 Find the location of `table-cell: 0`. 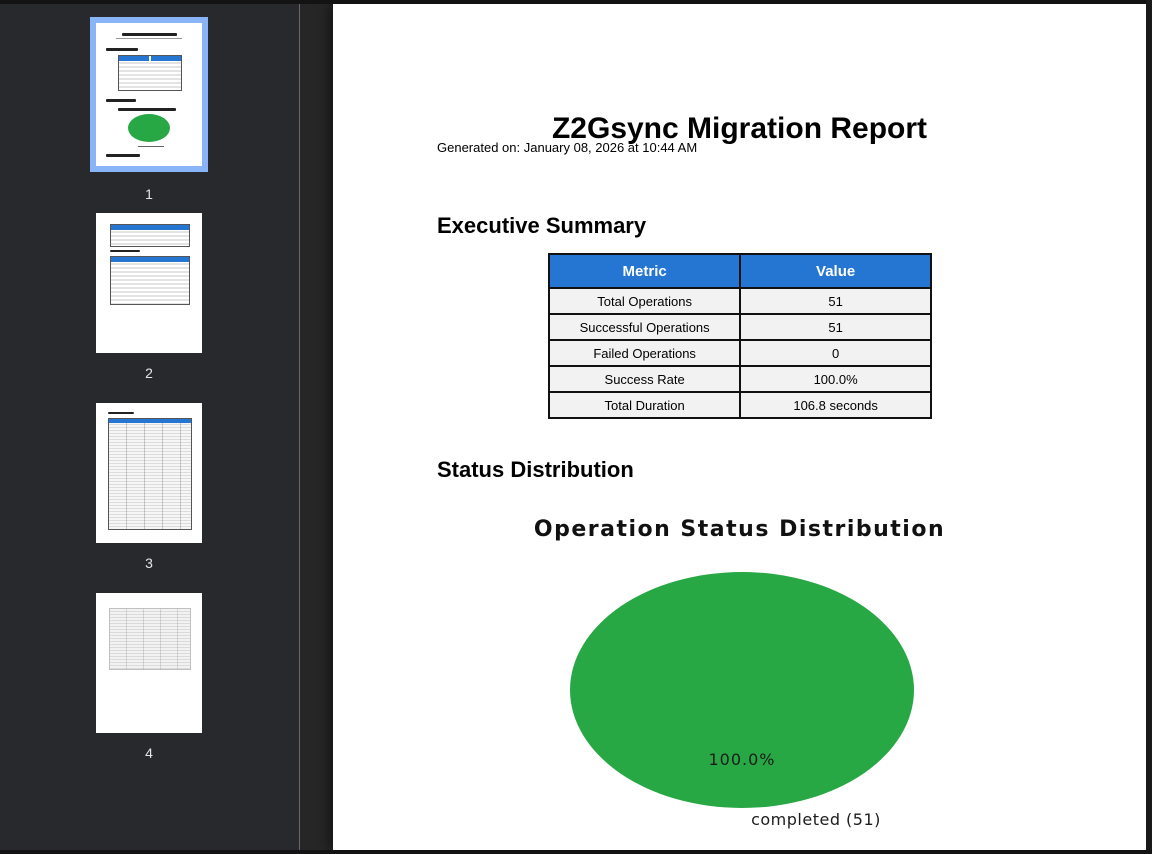

table-cell: 0 is located at coordinates (835, 353).